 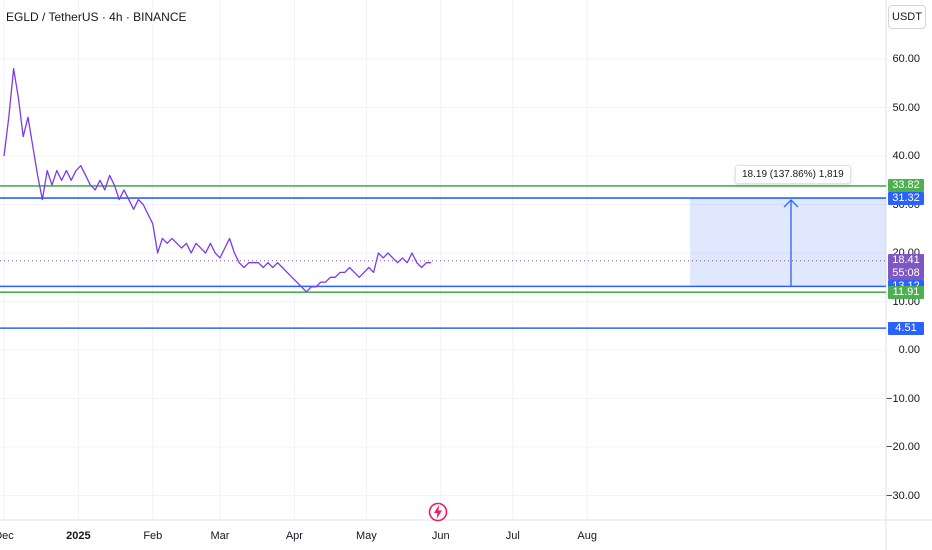 I want to click on measure-label: 18.19 (137.86%) 1,819, so click(x=793, y=175).